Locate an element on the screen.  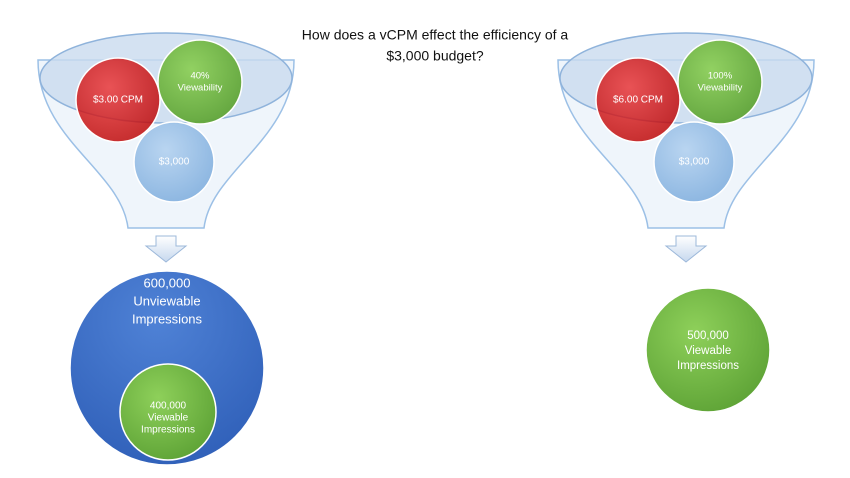
circle-label: 600,000 is located at coordinates (167, 282).